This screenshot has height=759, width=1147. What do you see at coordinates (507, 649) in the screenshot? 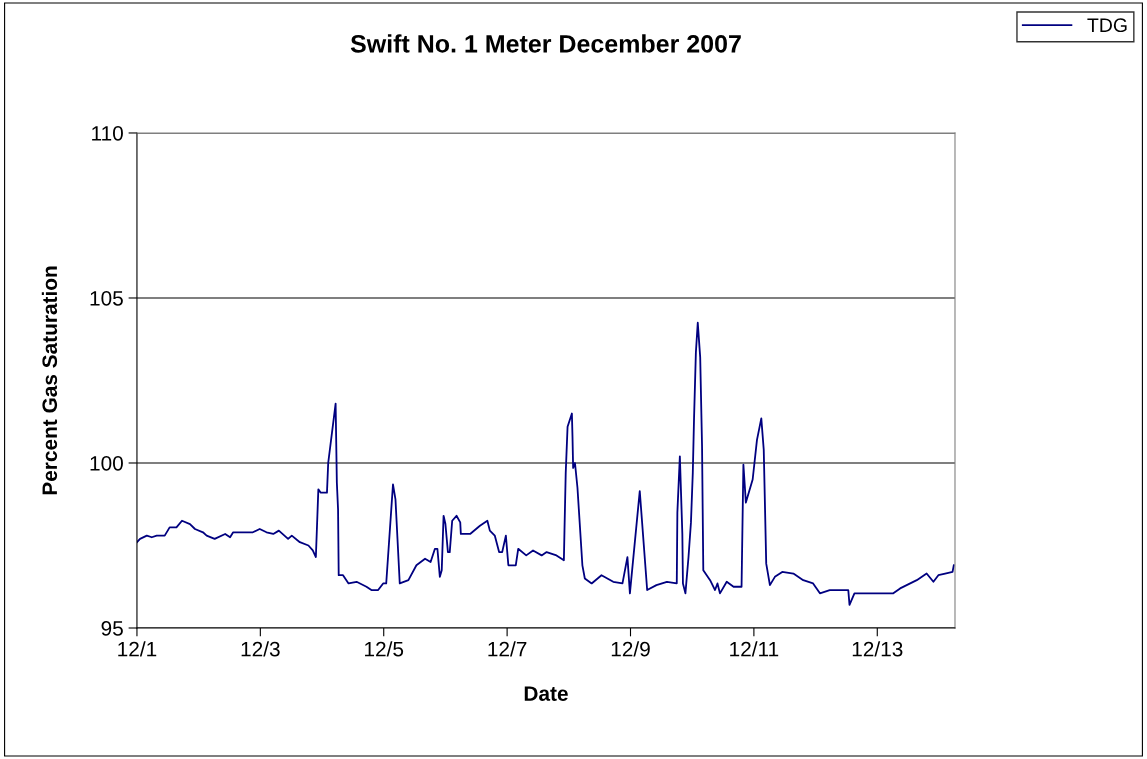
I see `x-tick-label: 12/7` at bounding box center [507, 649].